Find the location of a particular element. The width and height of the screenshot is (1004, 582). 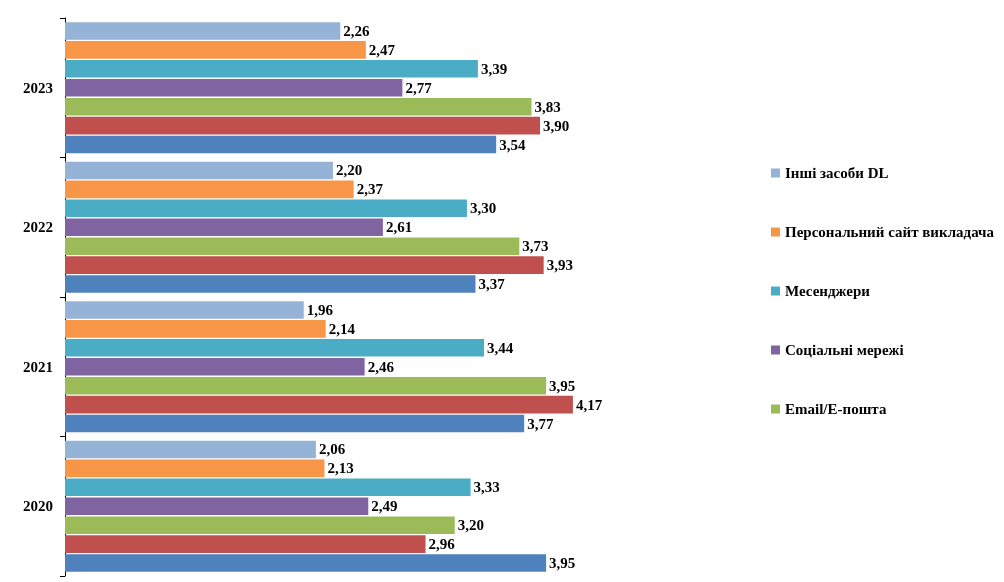

data-label: 3,20 is located at coordinates (471, 525).